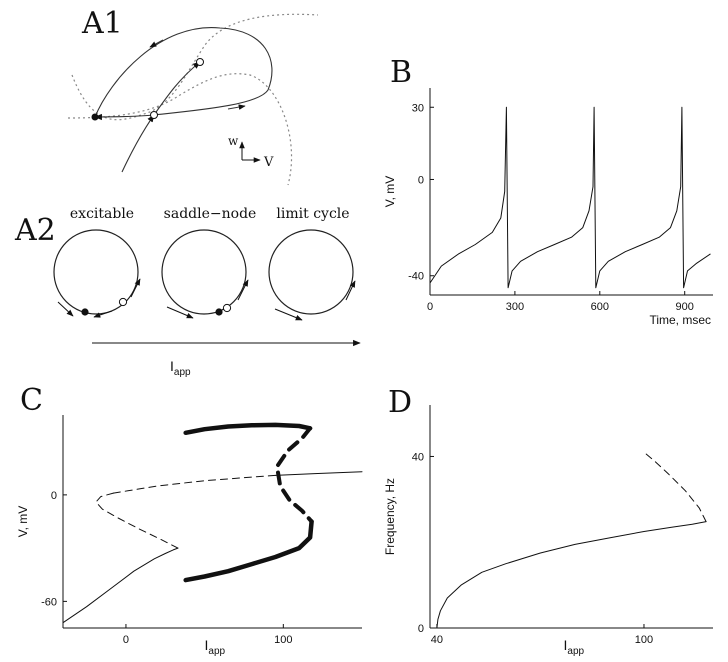 The height and width of the screenshot is (662, 728). I want to click on orbit-arrow-top, so click(156, 43).